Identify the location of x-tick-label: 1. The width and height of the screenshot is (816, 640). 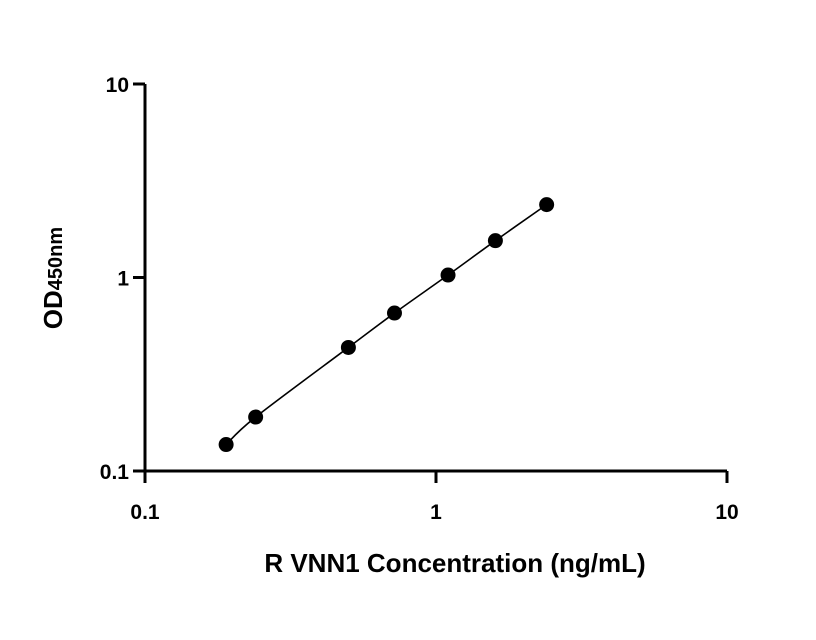
(436, 512).